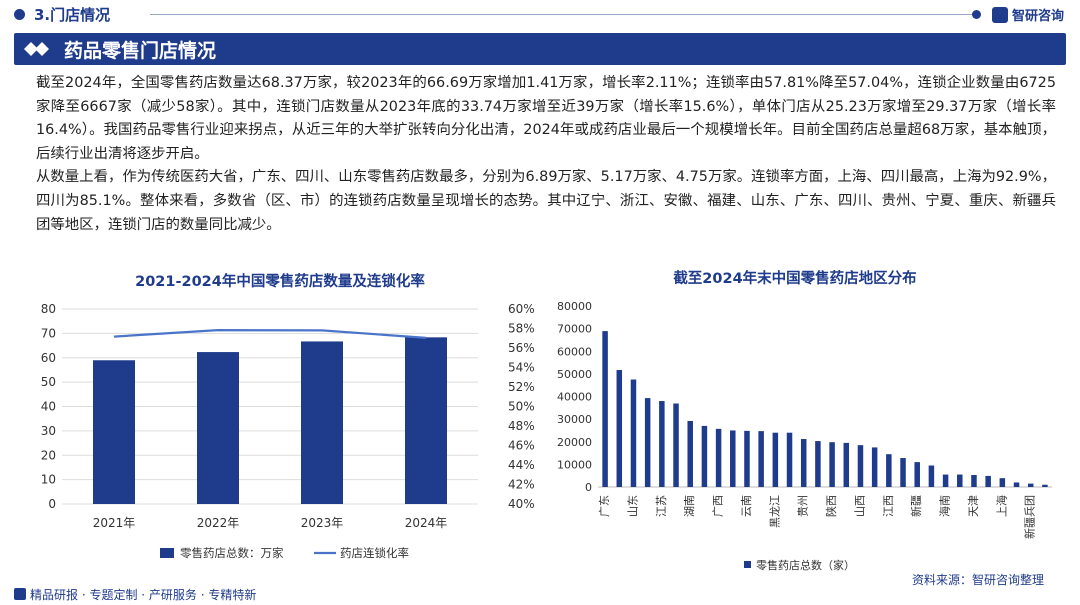 The height and width of the screenshot is (605, 1080). Describe the element at coordinates (976, 14) in the screenshot. I see `divider-end-dot-icon` at that location.